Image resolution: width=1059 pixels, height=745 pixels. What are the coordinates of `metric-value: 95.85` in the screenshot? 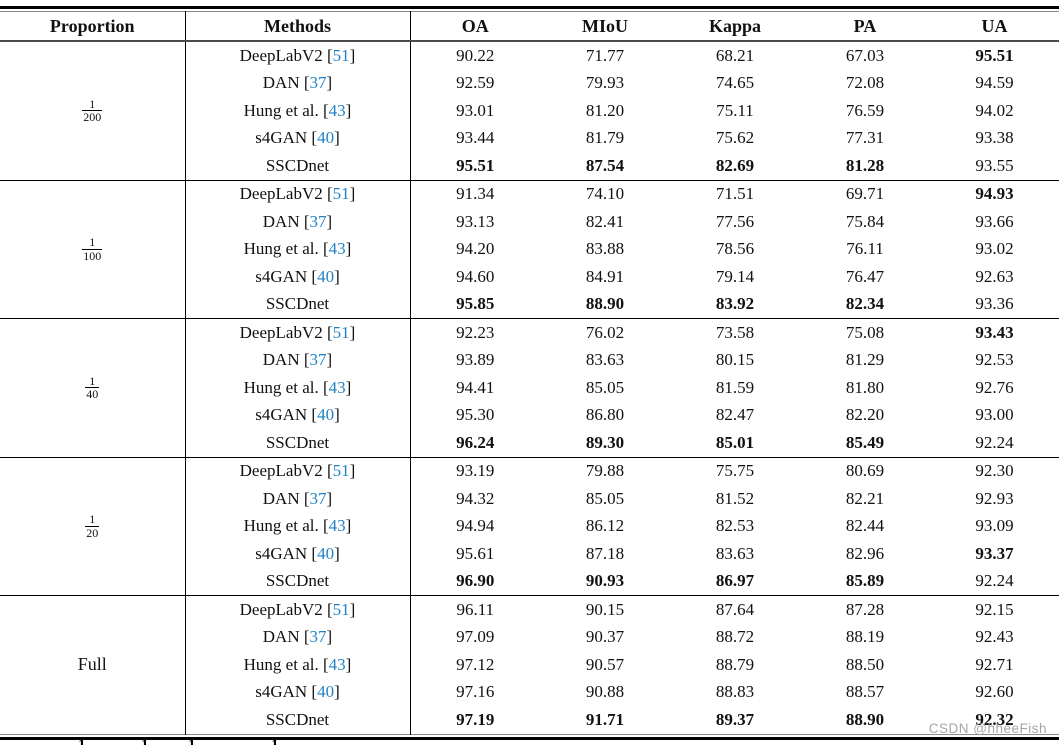 It's located at (475, 304).